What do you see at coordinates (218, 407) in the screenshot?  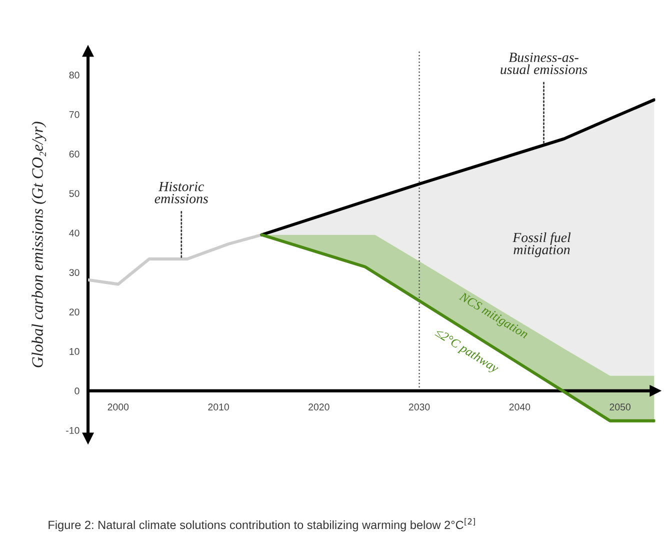 I see `x-tick-label: 2010` at bounding box center [218, 407].